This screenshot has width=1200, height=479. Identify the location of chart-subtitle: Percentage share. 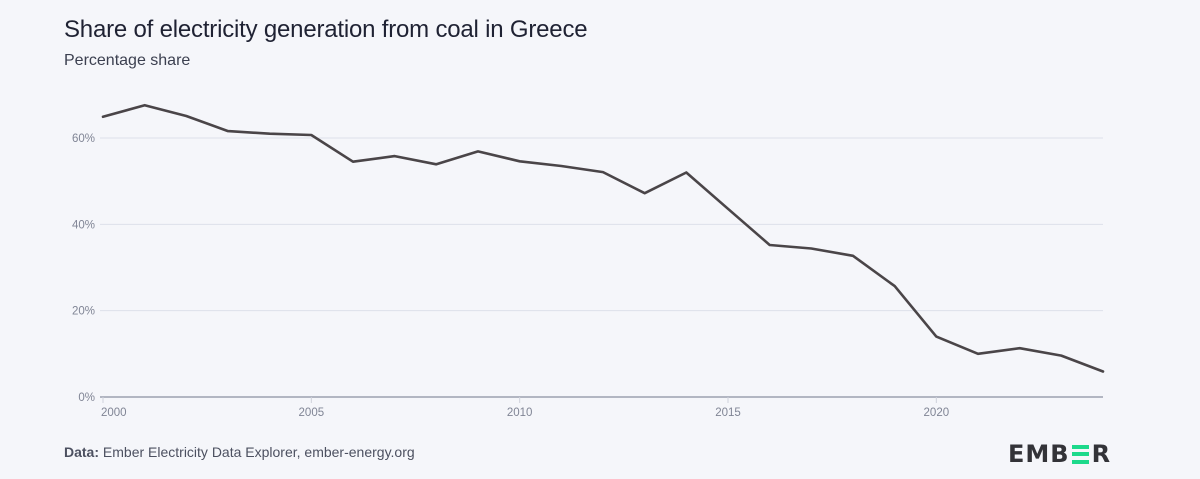
(127, 60).